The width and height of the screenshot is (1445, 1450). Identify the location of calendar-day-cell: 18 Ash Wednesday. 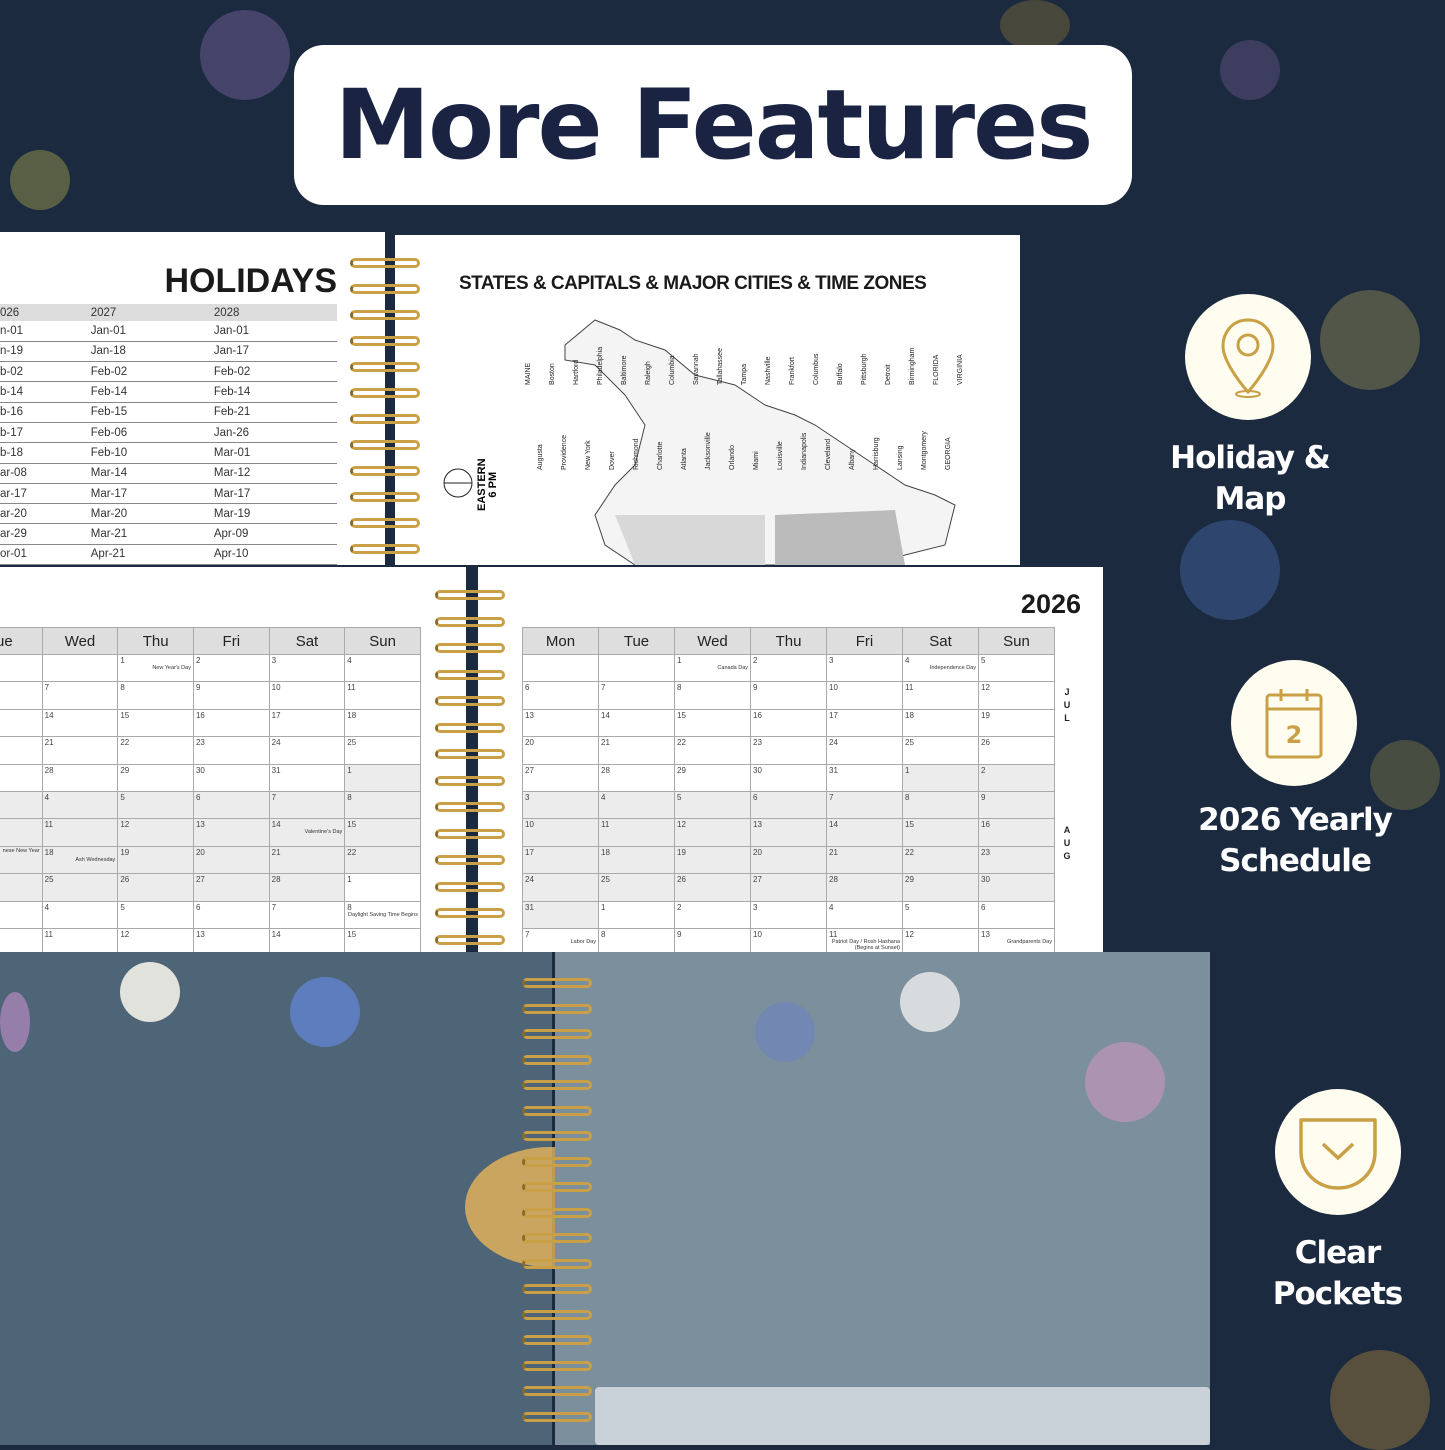
(80, 860).